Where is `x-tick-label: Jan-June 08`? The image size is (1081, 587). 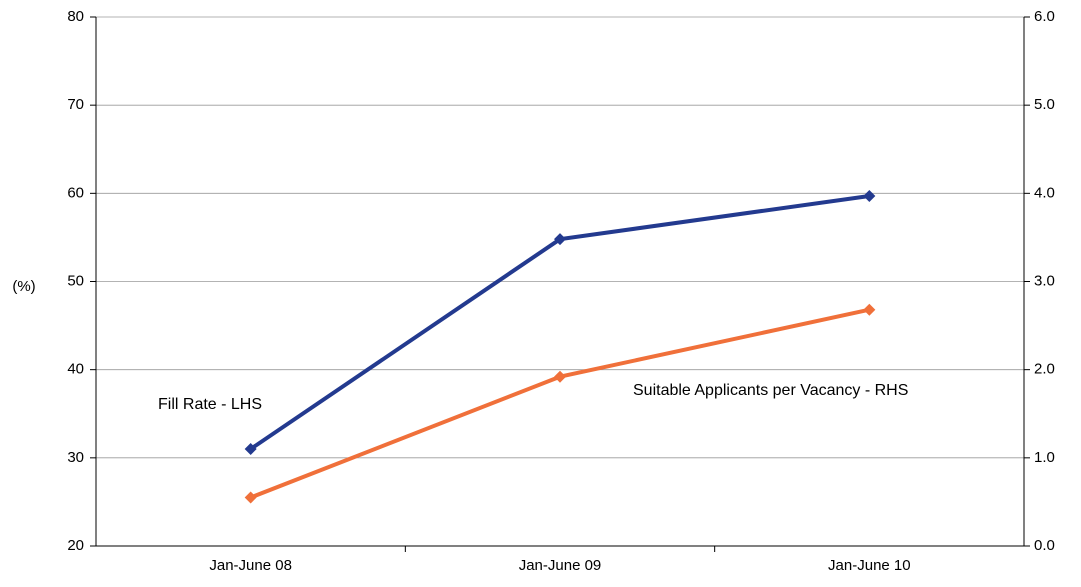
x-tick-label: Jan-June 08 is located at coordinates (250, 565).